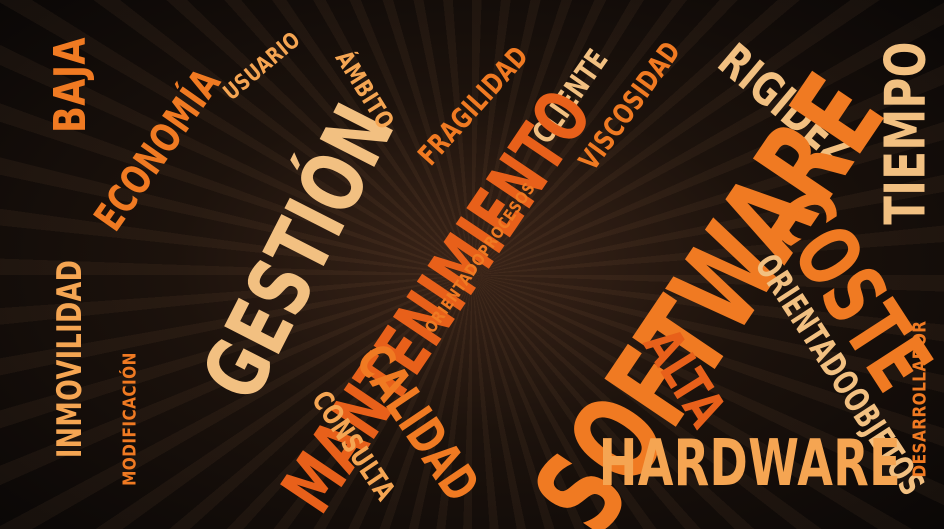 This screenshot has height=529, width=944. I want to click on word-baja: BAJA, so click(71, 85).